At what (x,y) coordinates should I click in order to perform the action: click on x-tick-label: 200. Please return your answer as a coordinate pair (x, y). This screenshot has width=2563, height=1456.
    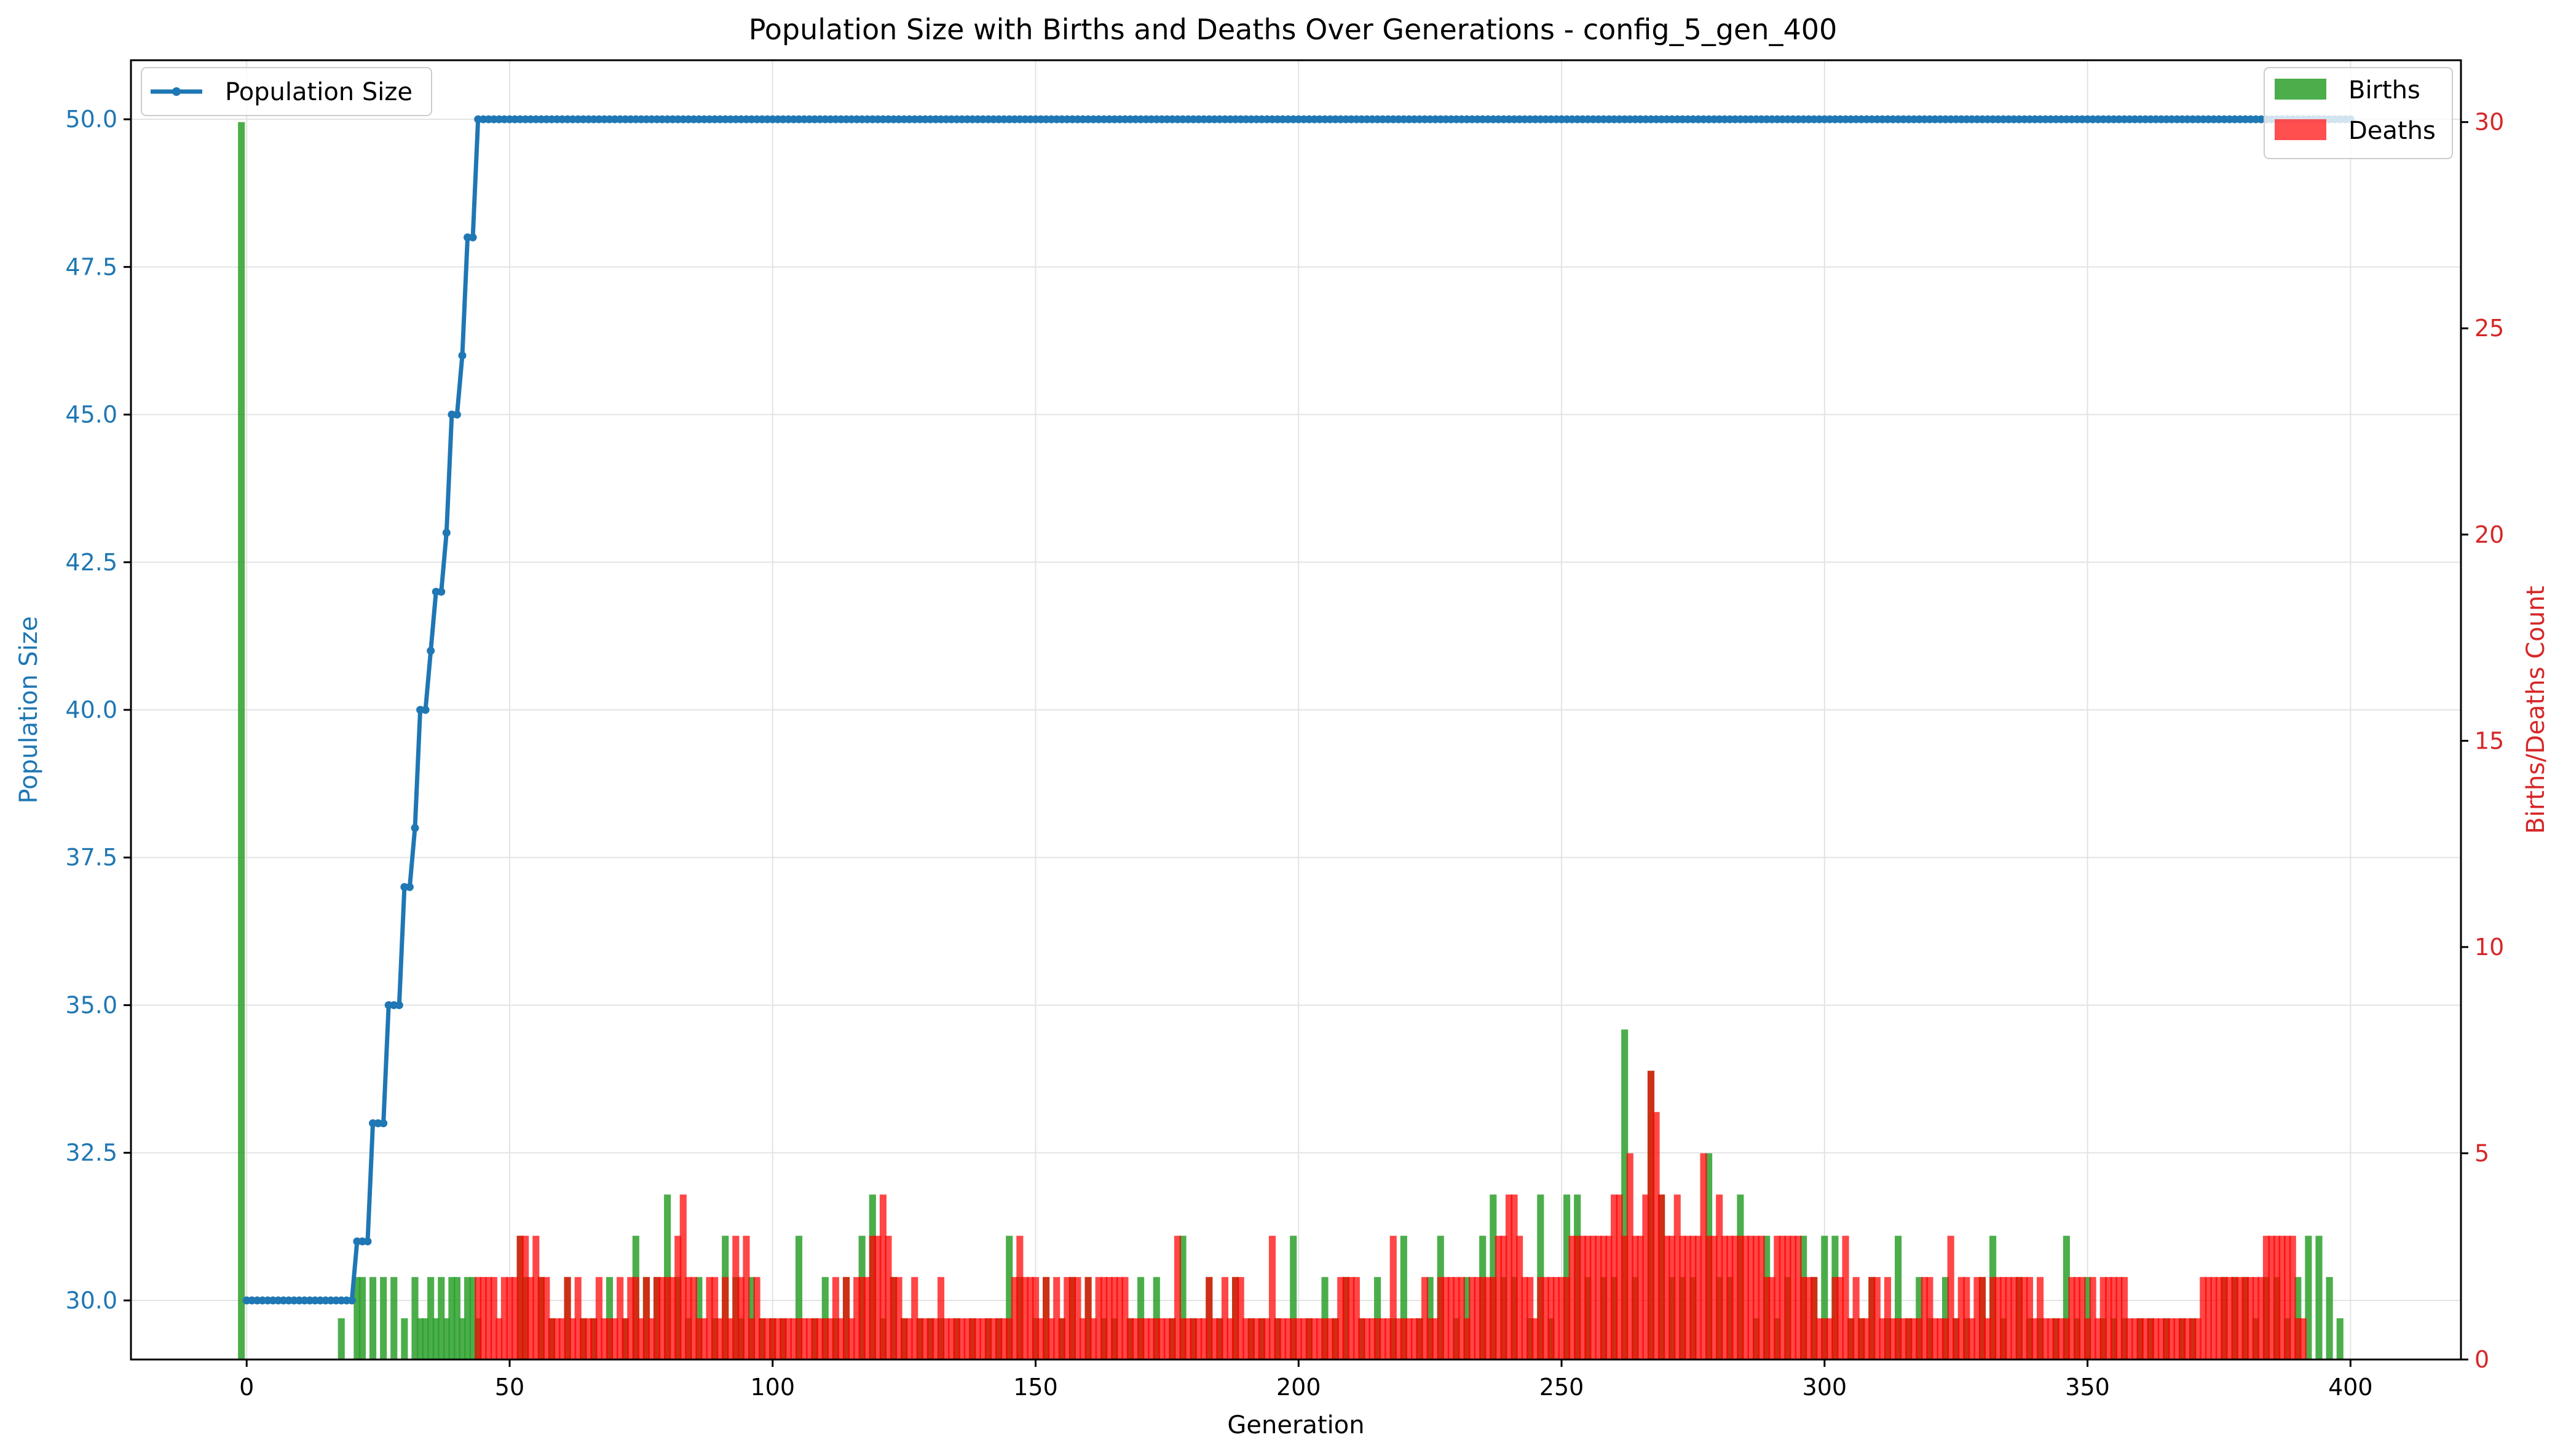
    Looking at the image, I should click on (1298, 1387).